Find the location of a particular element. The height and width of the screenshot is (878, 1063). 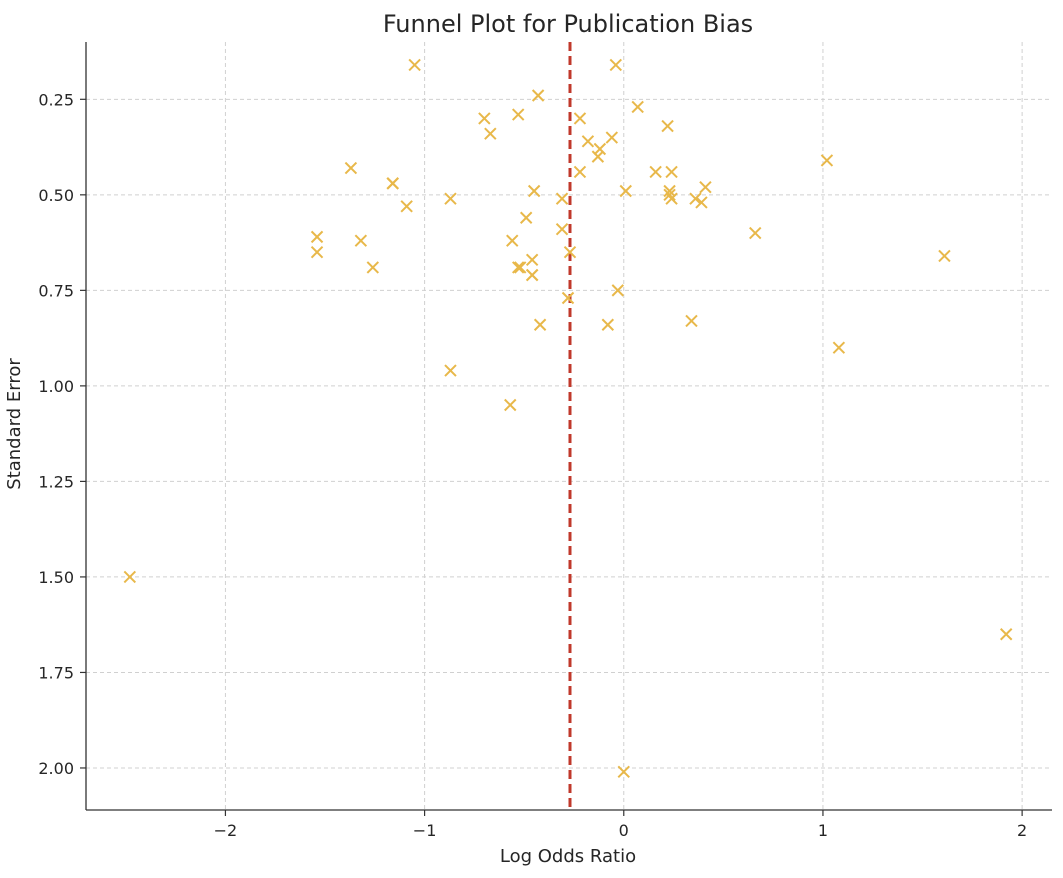

y-tick-label: 1.50 is located at coordinates (56, 577).